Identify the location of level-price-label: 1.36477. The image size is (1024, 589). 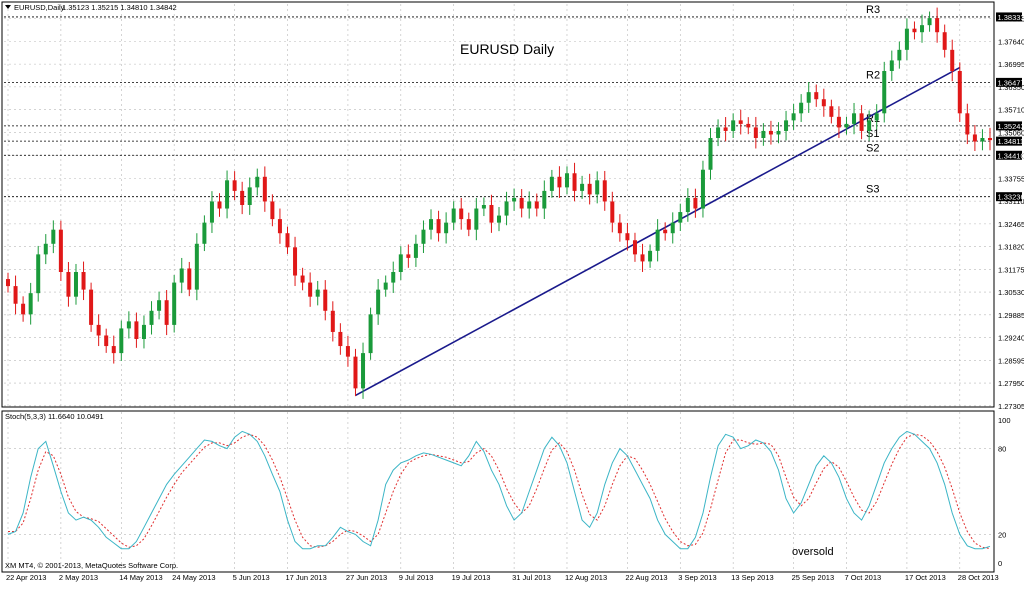
(1011, 82).